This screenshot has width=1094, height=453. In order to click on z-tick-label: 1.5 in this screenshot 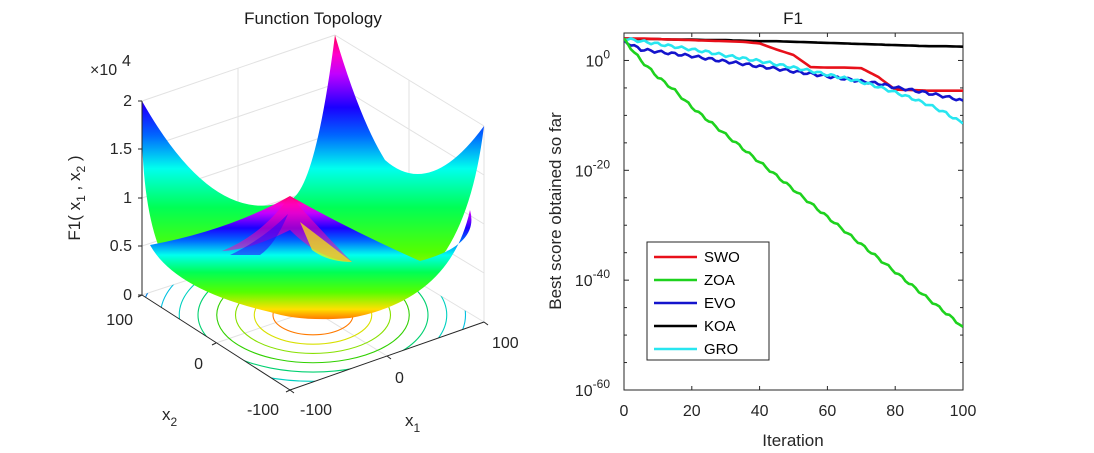, I will do `click(121, 149)`.